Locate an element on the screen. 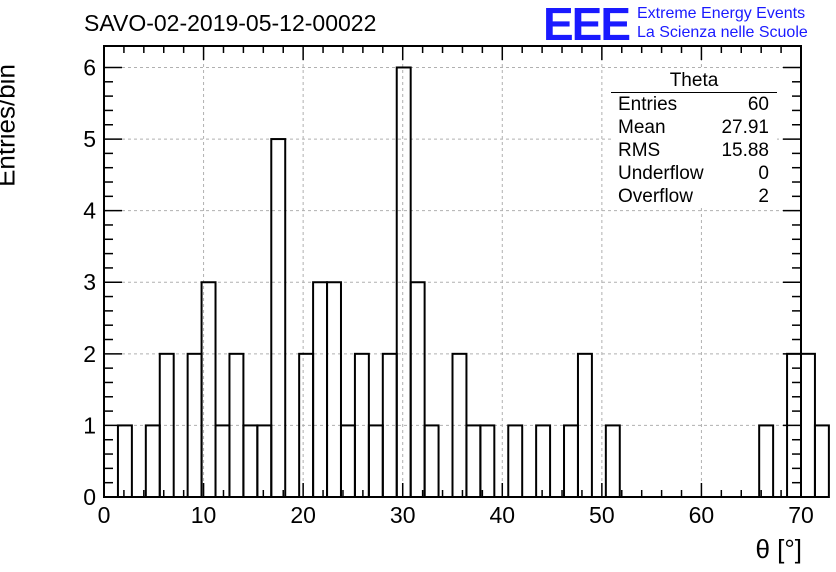 Image resolution: width=836 pixels, height=572 pixels. stats-row-rms: RMS 15.88 is located at coordinates (694, 150).